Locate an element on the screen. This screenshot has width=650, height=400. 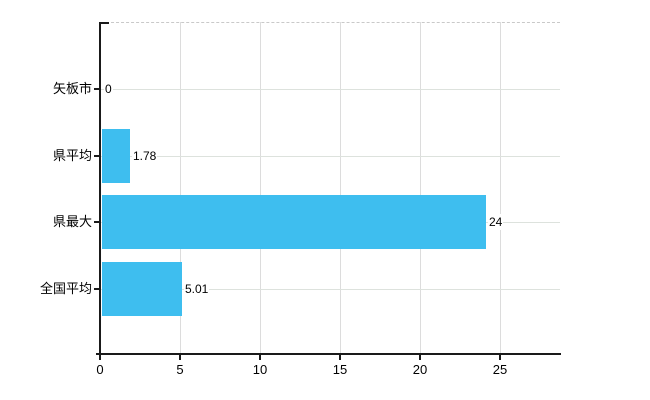
category-label: 県平均 is located at coordinates (72, 155).